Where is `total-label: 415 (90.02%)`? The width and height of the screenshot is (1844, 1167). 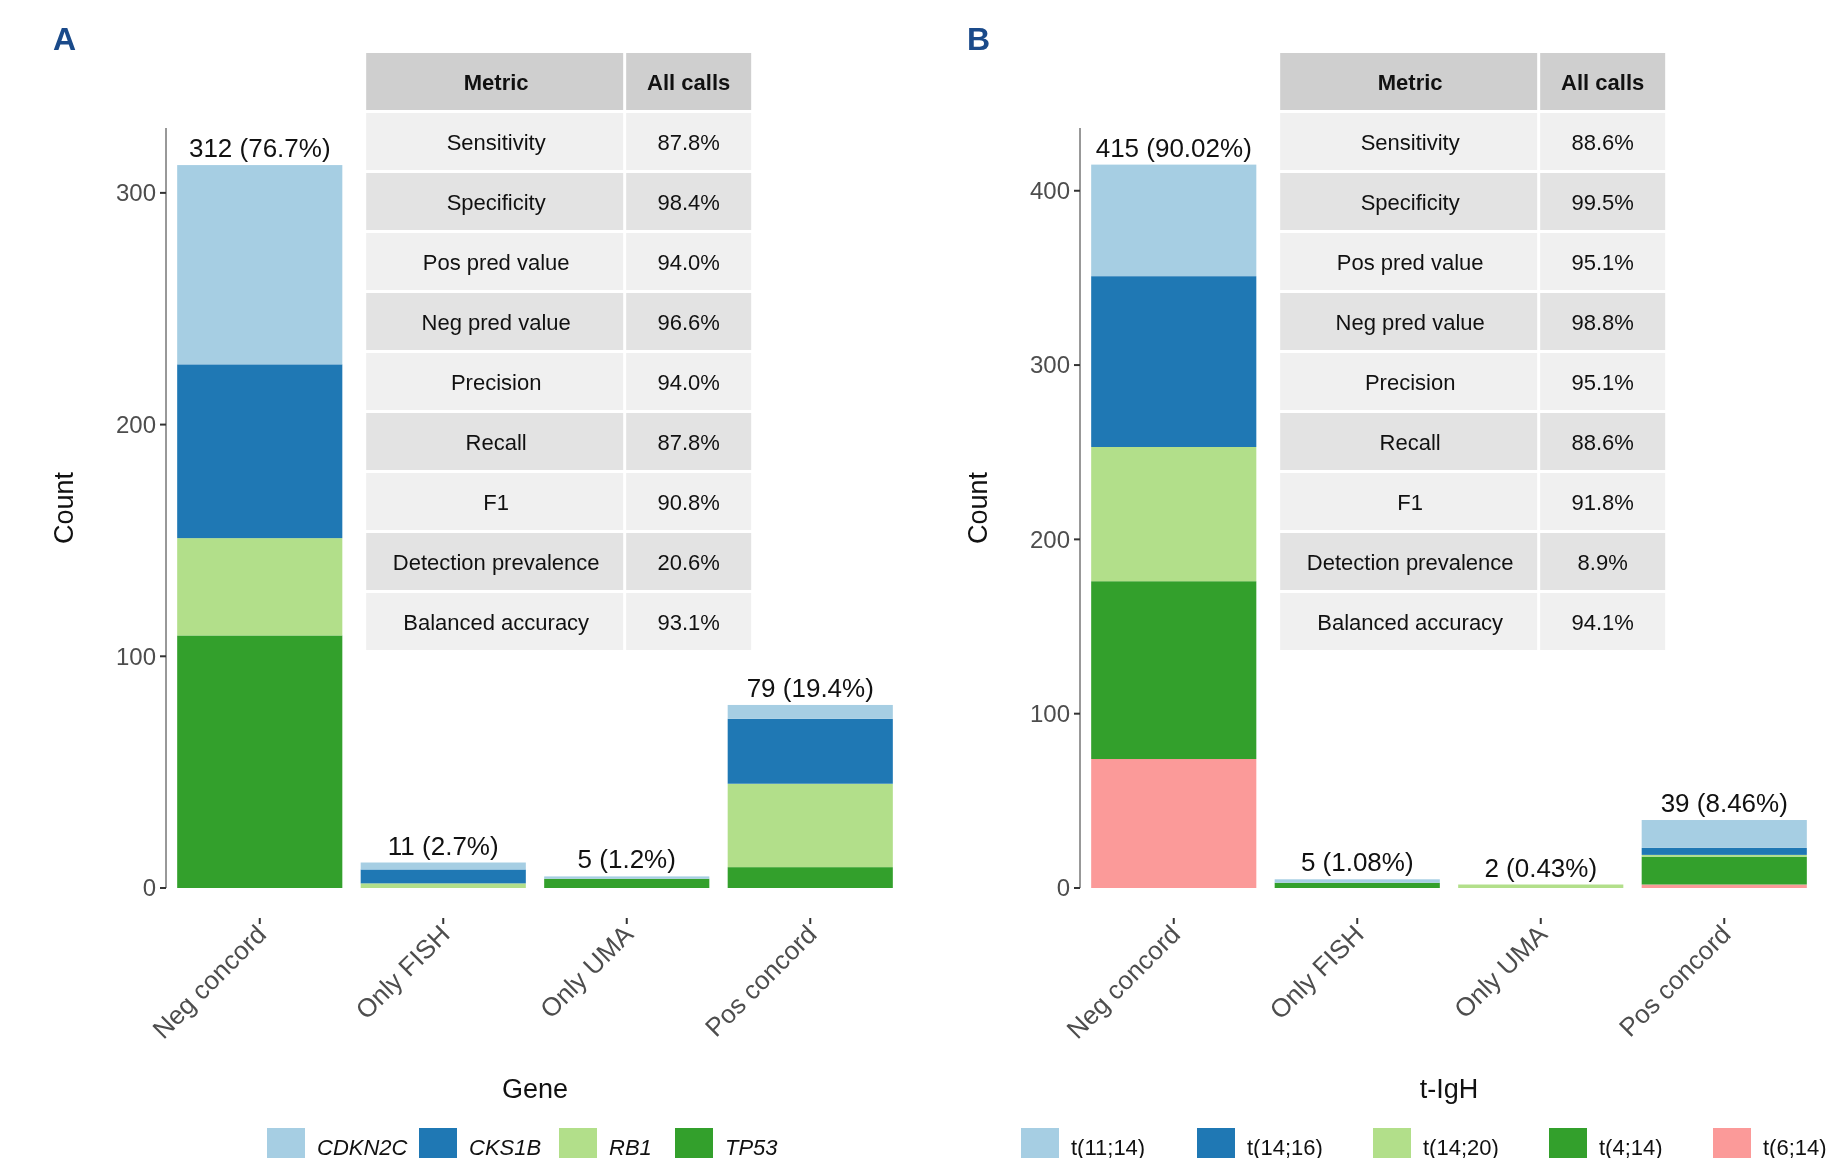 total-label: 415 (90.02%) is located at coordinates (1173, 147).